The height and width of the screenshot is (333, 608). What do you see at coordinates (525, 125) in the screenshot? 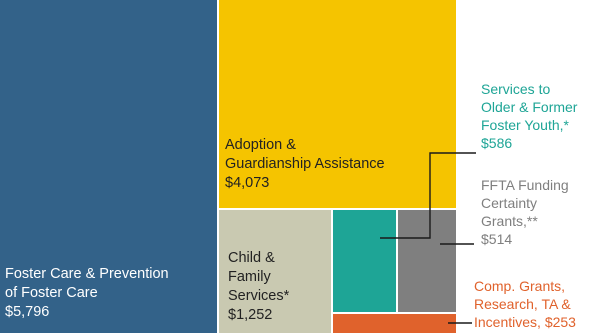
I see `annotation-older-youth: Foster Youth,*` at bounding box center [525, 125].